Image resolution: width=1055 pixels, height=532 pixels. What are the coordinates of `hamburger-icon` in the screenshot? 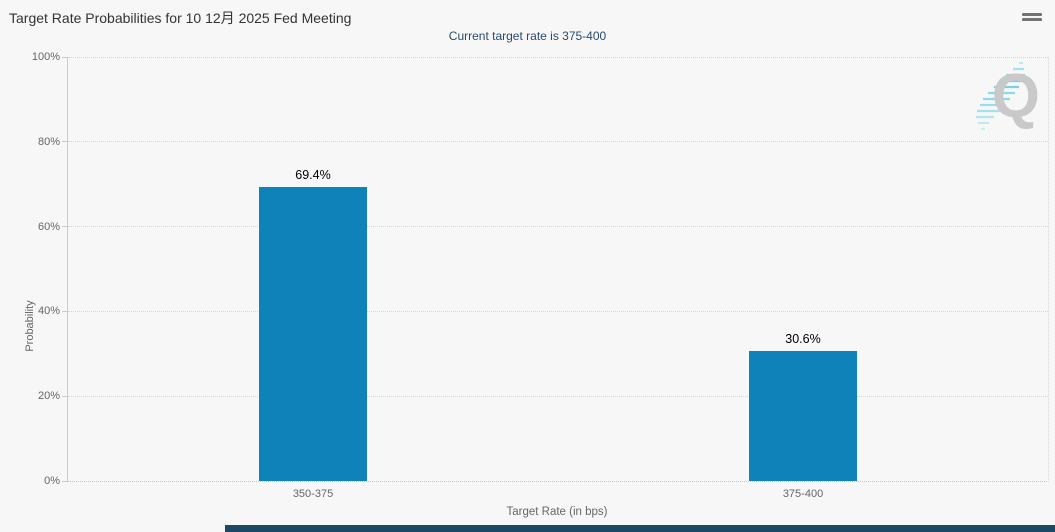 It's located at (1032, 17).